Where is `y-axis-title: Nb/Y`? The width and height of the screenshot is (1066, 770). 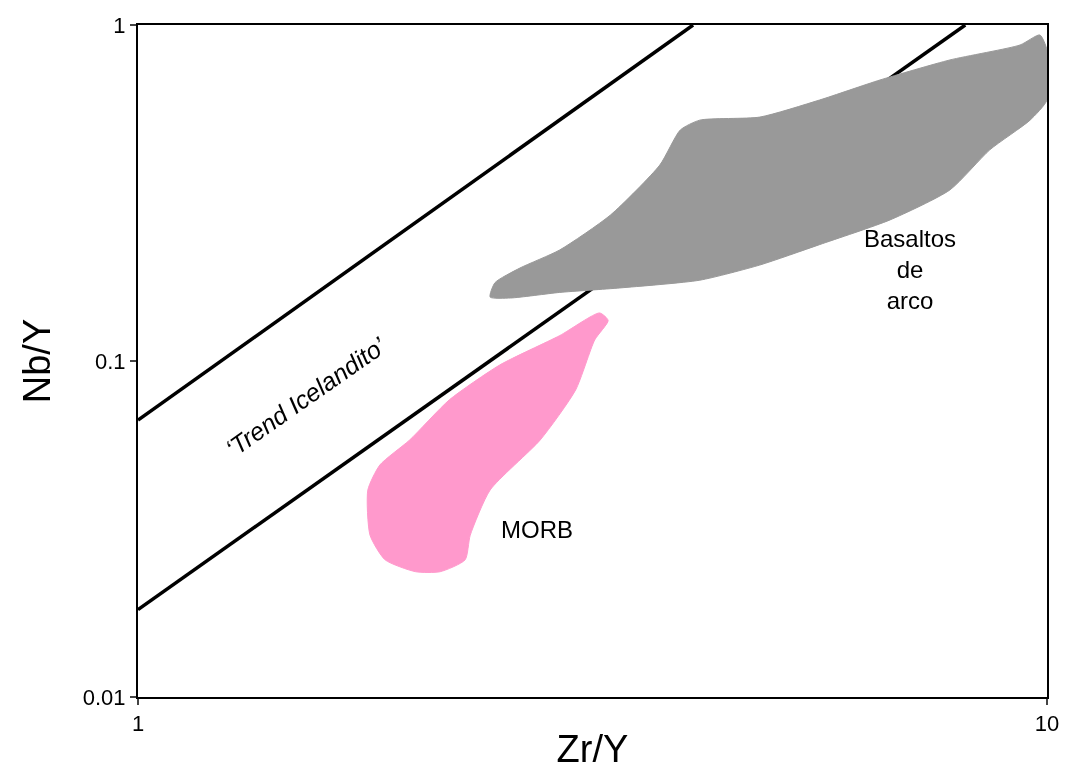 y-axis-title: Nb/Y is located at coordinates (37, 361).